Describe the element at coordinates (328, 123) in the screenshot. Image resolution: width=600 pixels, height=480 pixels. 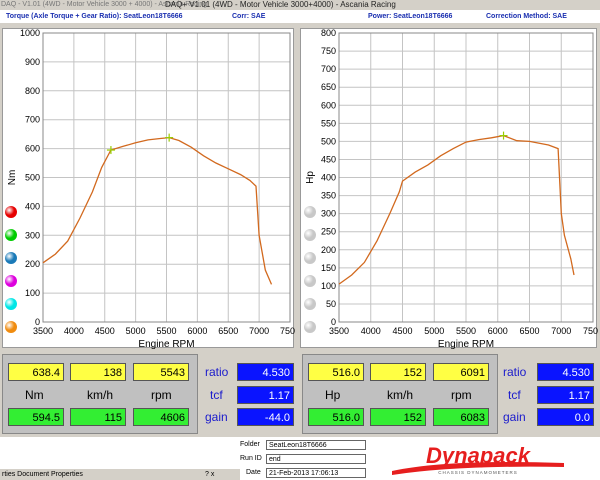
I see `power-ytick-label: 550` at that location.